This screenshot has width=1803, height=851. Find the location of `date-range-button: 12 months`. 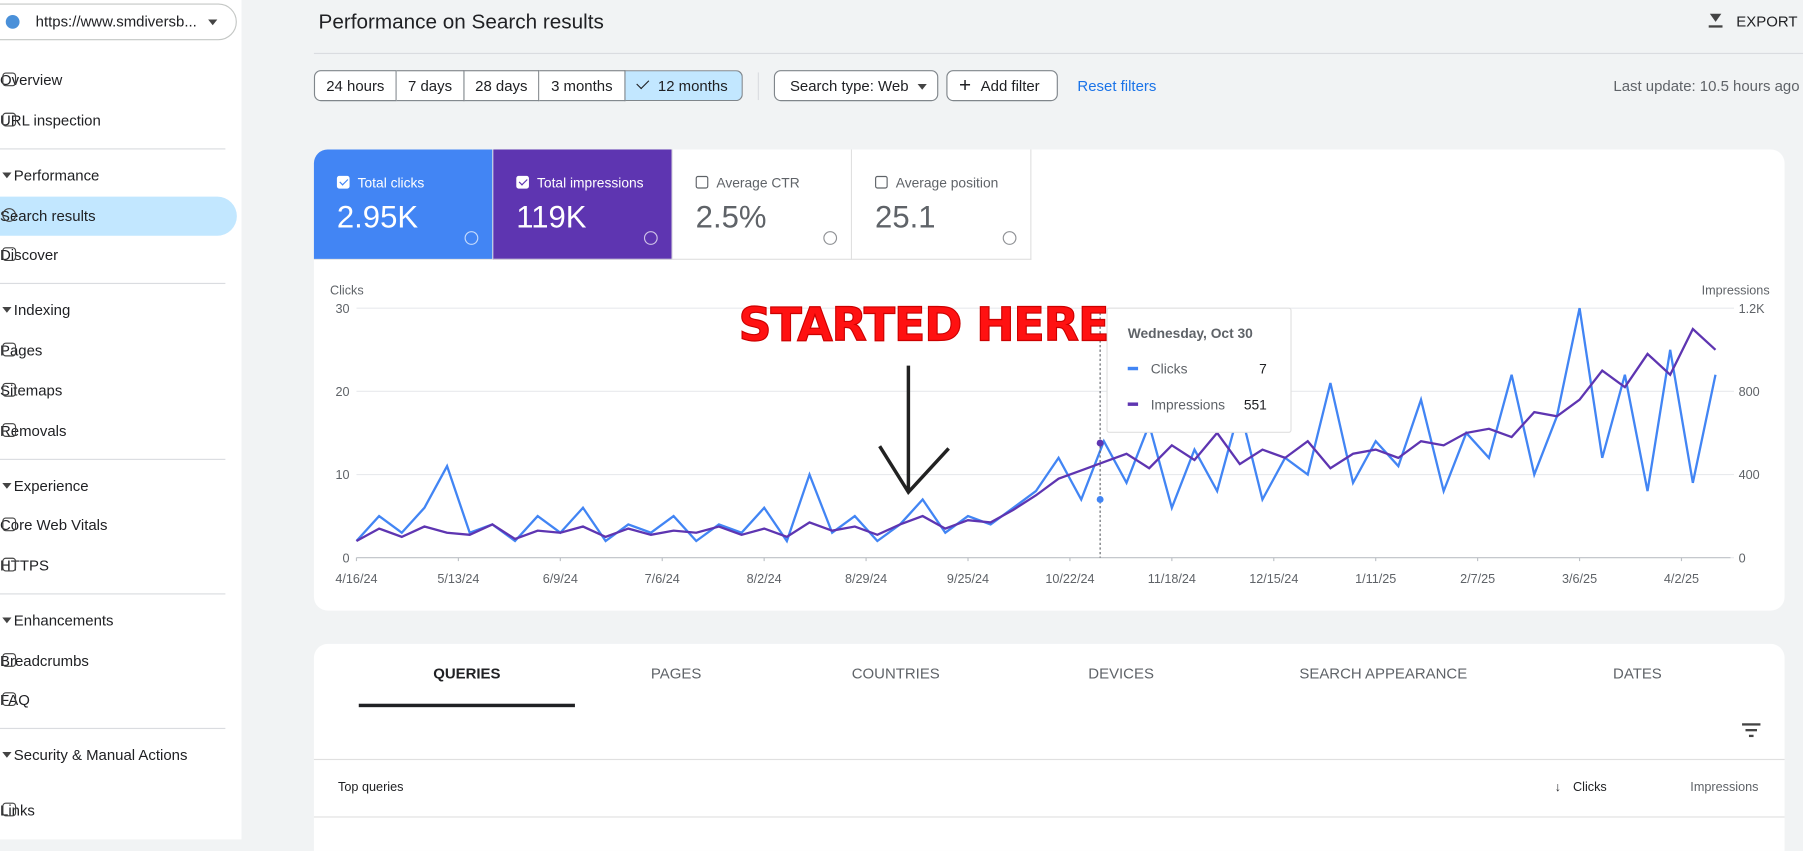

date-range-button: 12 months is located at coordinates (684, 86).